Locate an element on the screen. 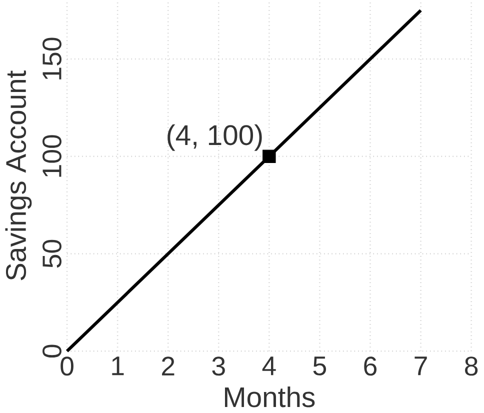 The width and height of the screenshot is (484, 413). x-tick-label: 6 is located at coordinates (370, 366).